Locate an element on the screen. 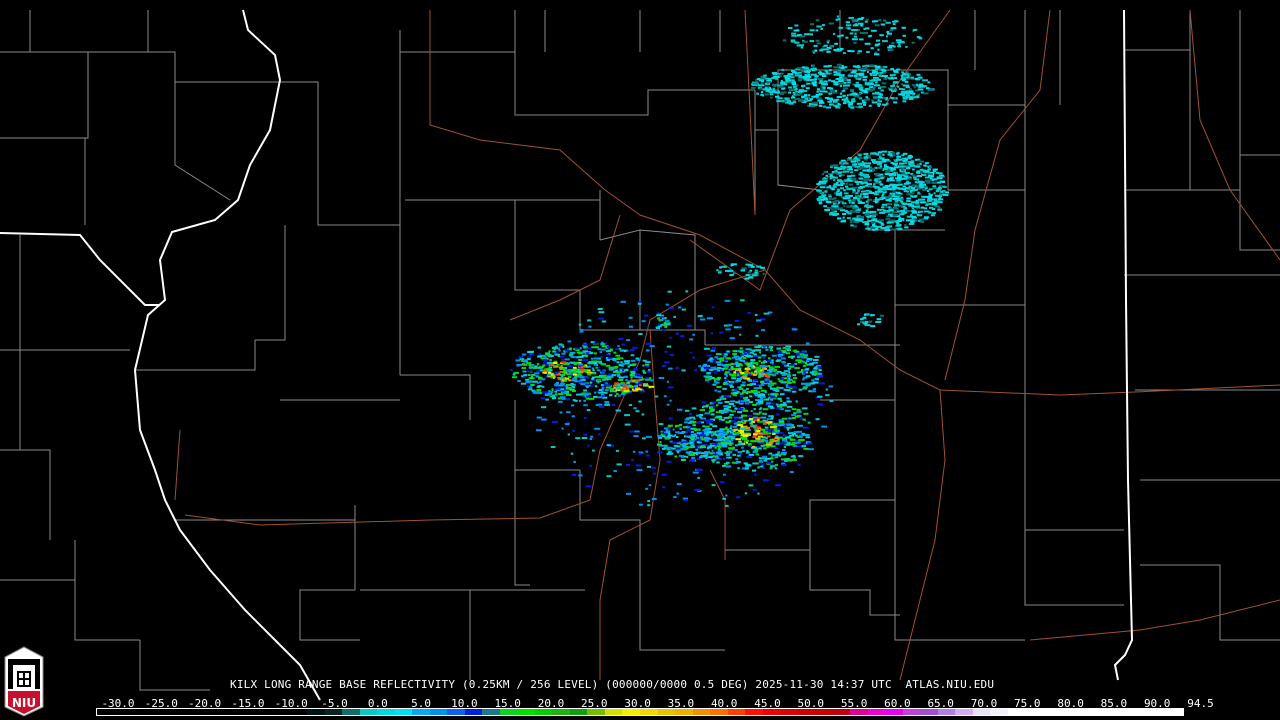 The width and height of the screenshot is (1280, 720). site-url: ATLAS.NIU.EDU is located at coordinates (950, 684).